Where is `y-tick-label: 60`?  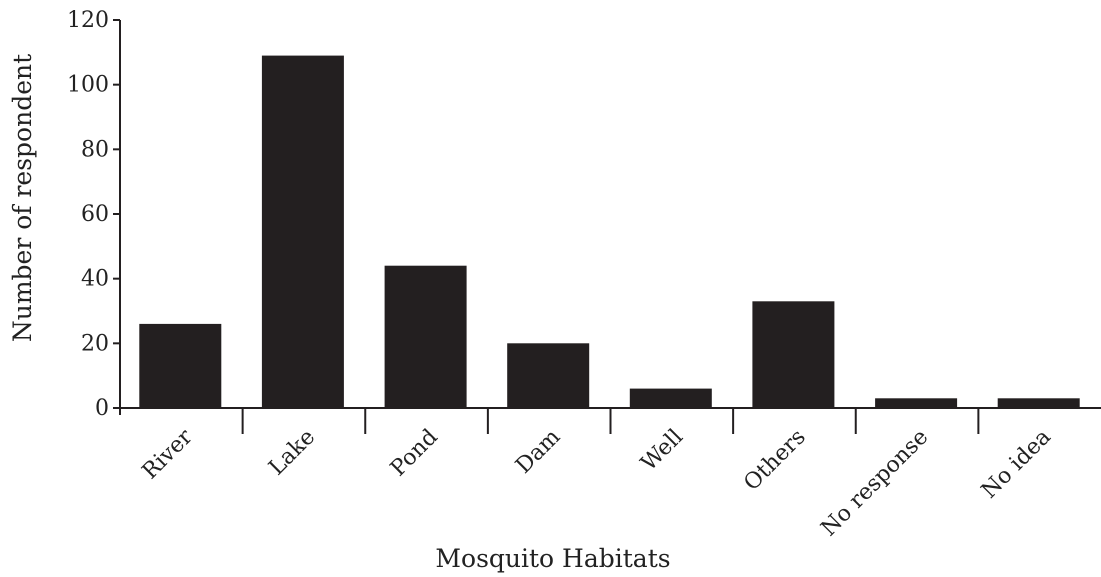
y-tick-label: 60 is located at coordinates (95, 214).